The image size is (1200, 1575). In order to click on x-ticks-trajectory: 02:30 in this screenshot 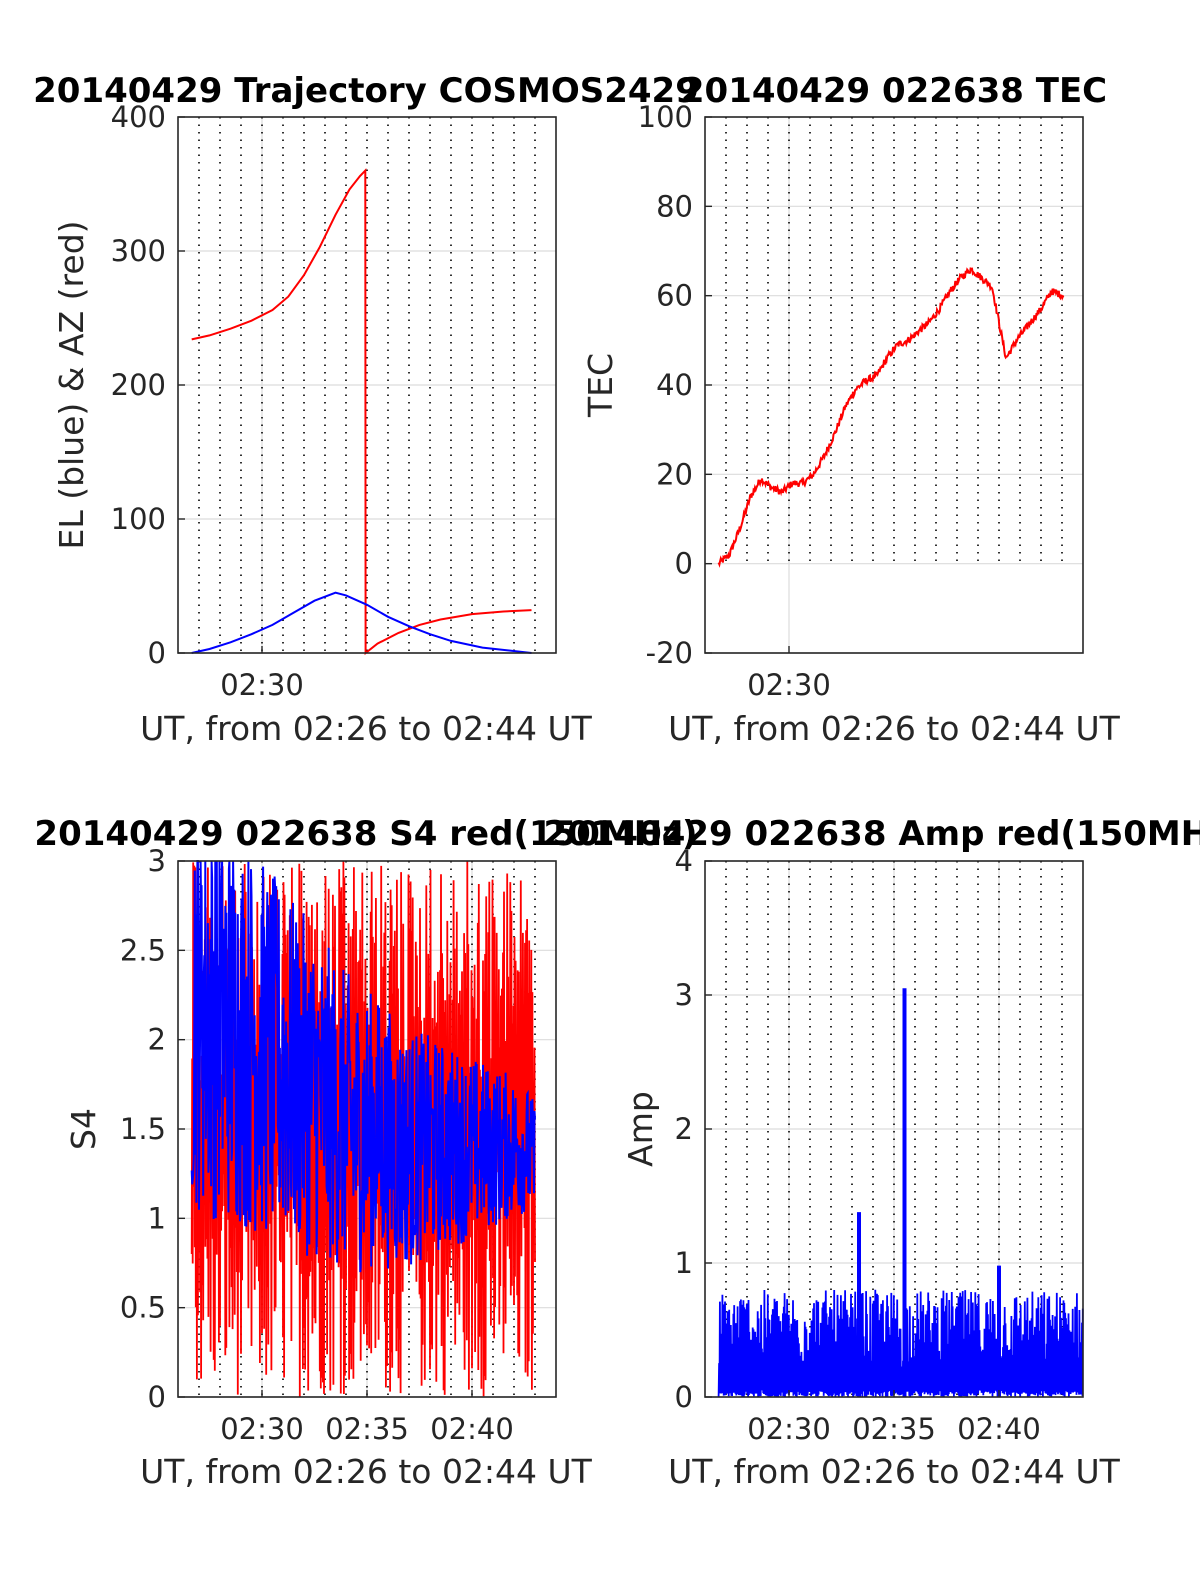, I will do `click(262, 674)`.